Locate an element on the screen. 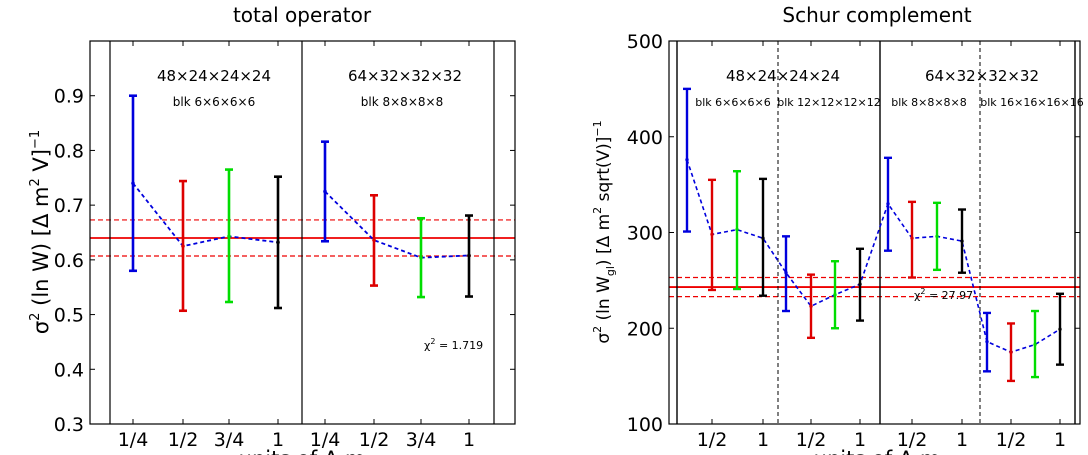 This screenshot has width=1088, height=455. chi-squared-label: χ2 = 1.719 is located at coordinates (453, 344).